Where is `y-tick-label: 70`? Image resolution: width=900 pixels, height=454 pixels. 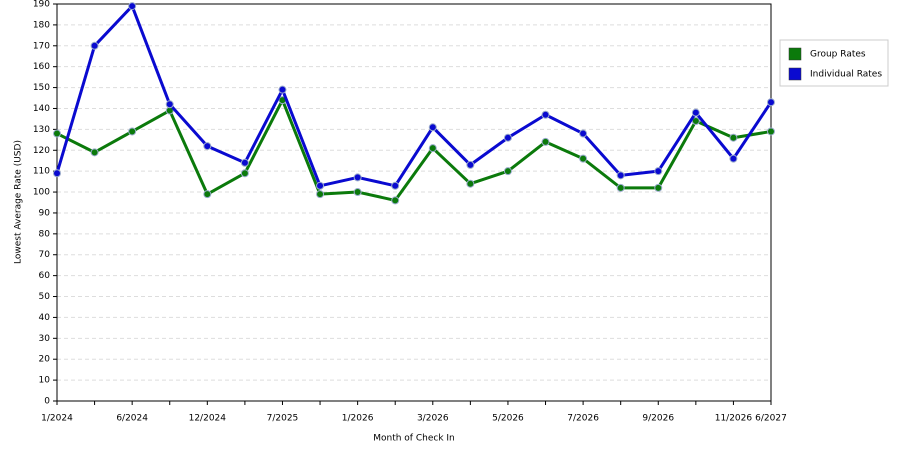
y-tick-label: 70 is located at coordinates (45, 255).